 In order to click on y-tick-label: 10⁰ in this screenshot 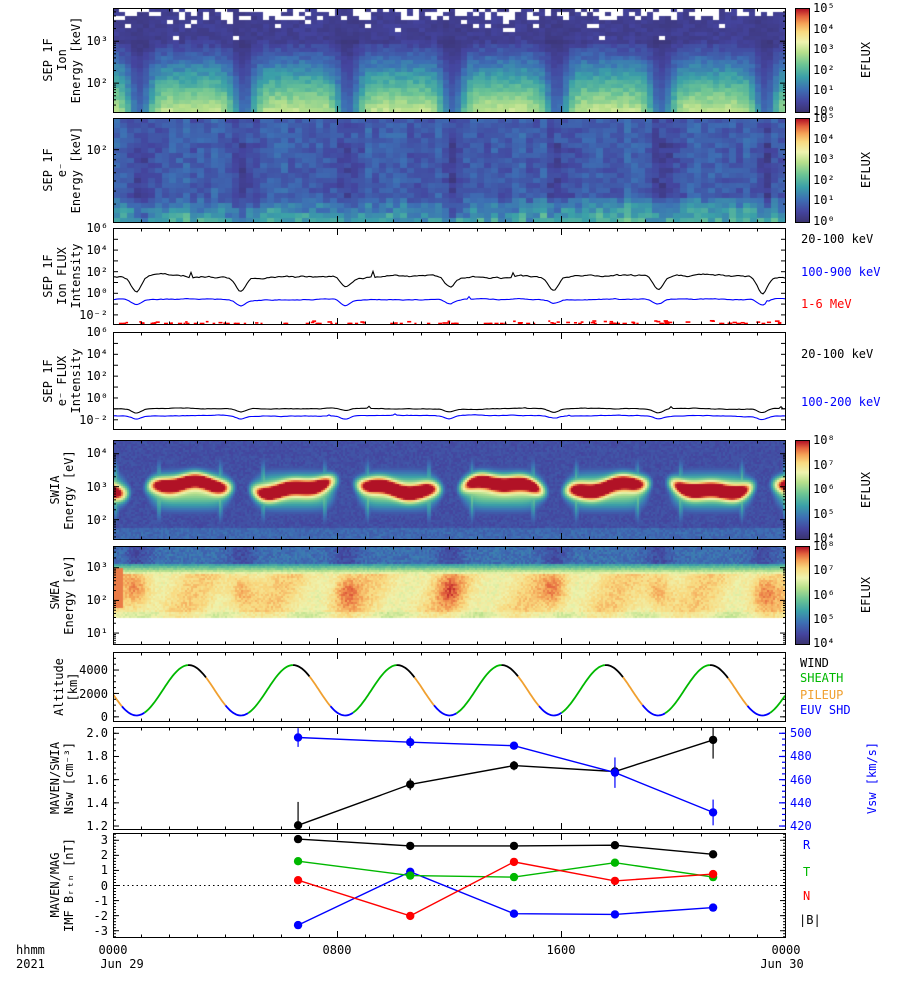, I will do `click(97, 398)`.